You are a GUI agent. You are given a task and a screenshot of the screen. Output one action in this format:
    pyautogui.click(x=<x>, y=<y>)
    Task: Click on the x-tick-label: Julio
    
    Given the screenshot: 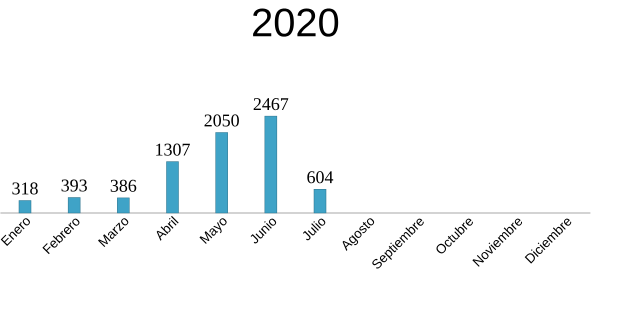 What is the action you would take?
    pyautogui.click(x=314, y=229)
    